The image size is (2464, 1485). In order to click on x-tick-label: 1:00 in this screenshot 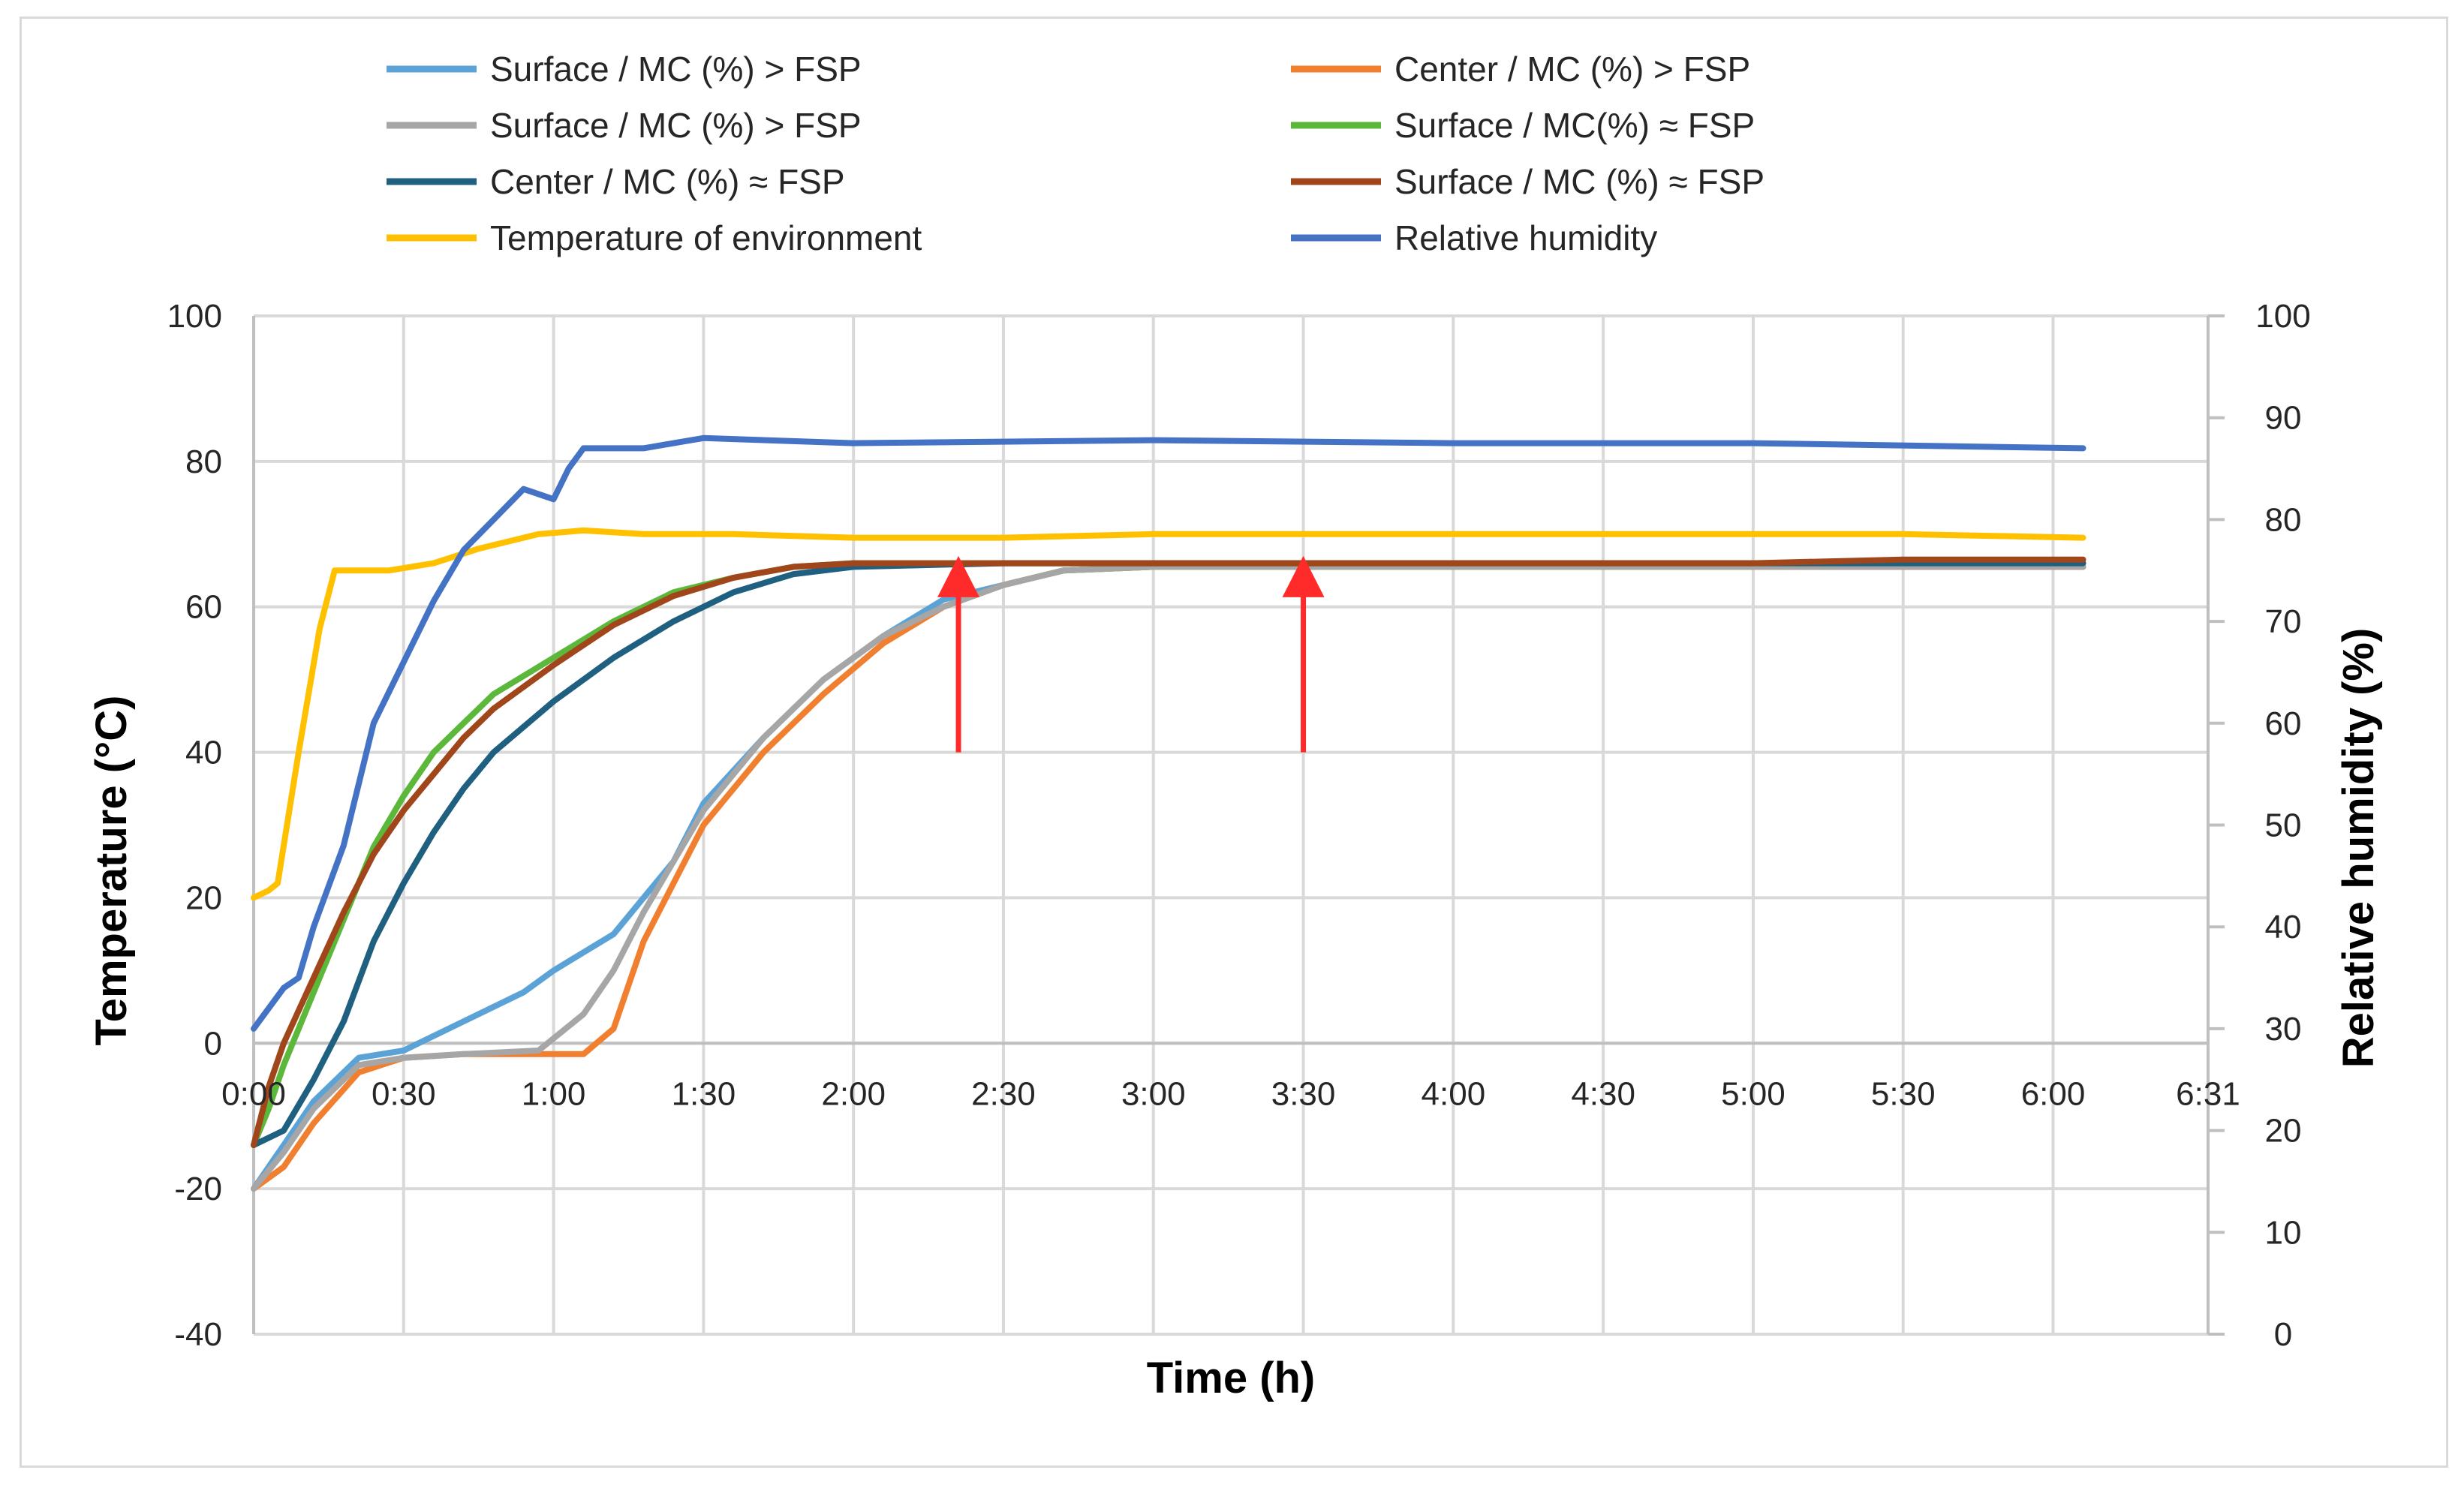, I will do `click(554, 1093)`.